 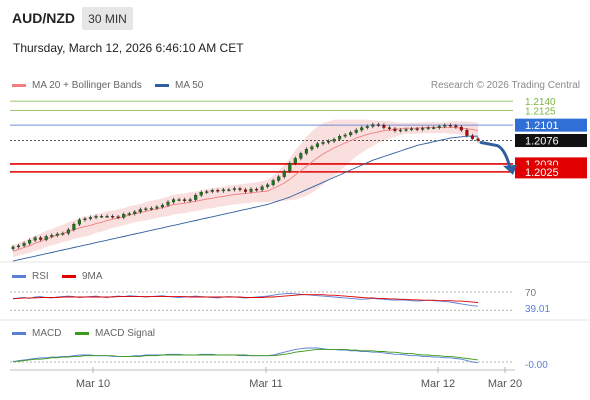 I want to click on macd-signal-line, so click(x=246, y=355).